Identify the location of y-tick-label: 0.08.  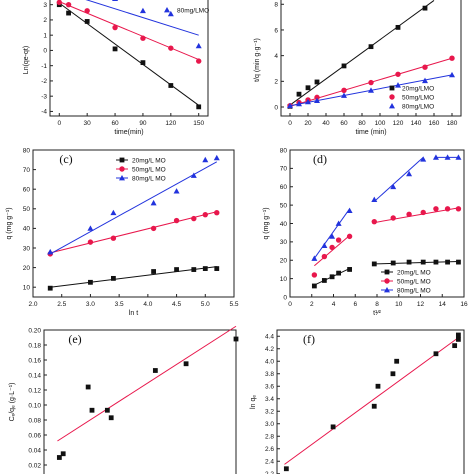
(34, 420).